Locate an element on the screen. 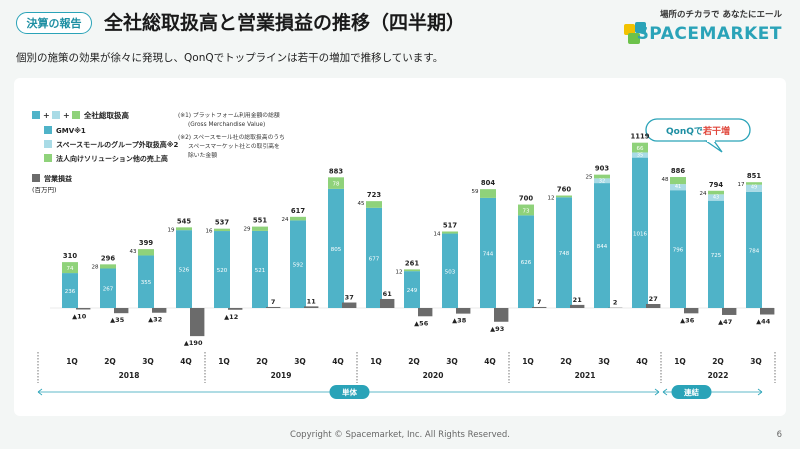 This screenshot has width=800, height=449. quarter-label-19: 3Q is located at coordinates (756, 361).